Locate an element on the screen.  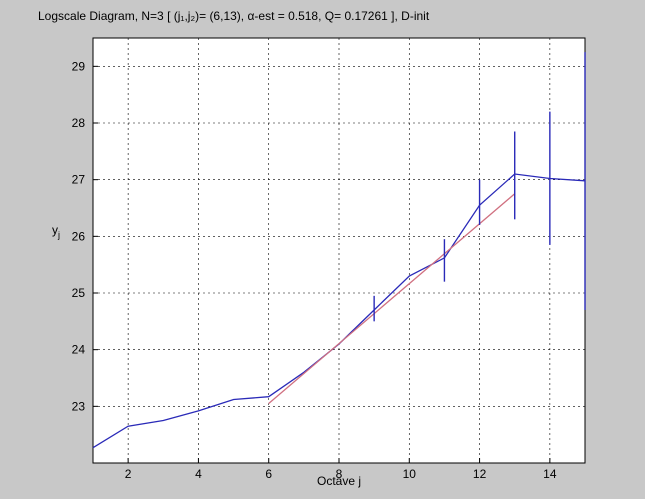
y-tick-label-3: 26 is located at coordinates (79, 236).